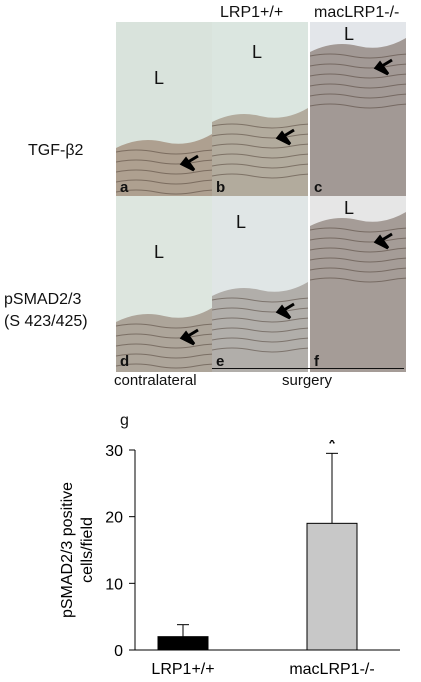 The height and width of the screenshot is (682, 421). I want to click on y-tick-label: 10, so click(114, 584).